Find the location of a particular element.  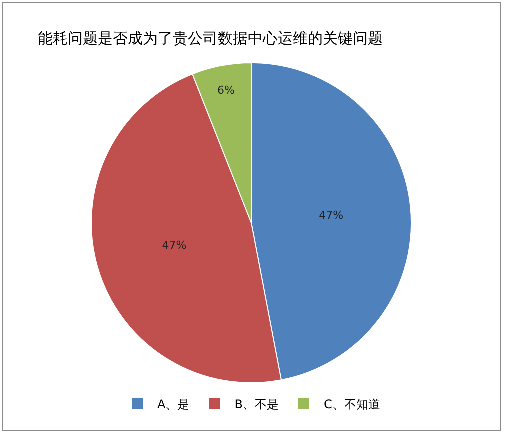

data-label: 6% is located at coordinates (226, 91).